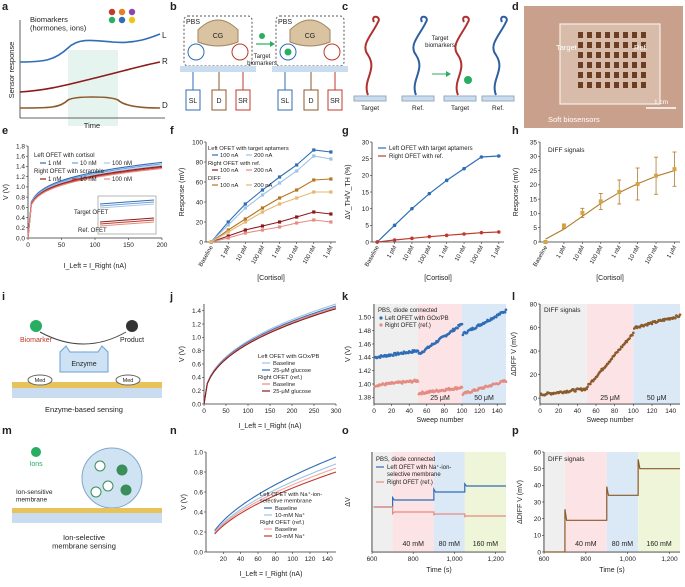 This screenshot has width=685, height=587. I want to click on base-label: Ref., so click(418, 108).